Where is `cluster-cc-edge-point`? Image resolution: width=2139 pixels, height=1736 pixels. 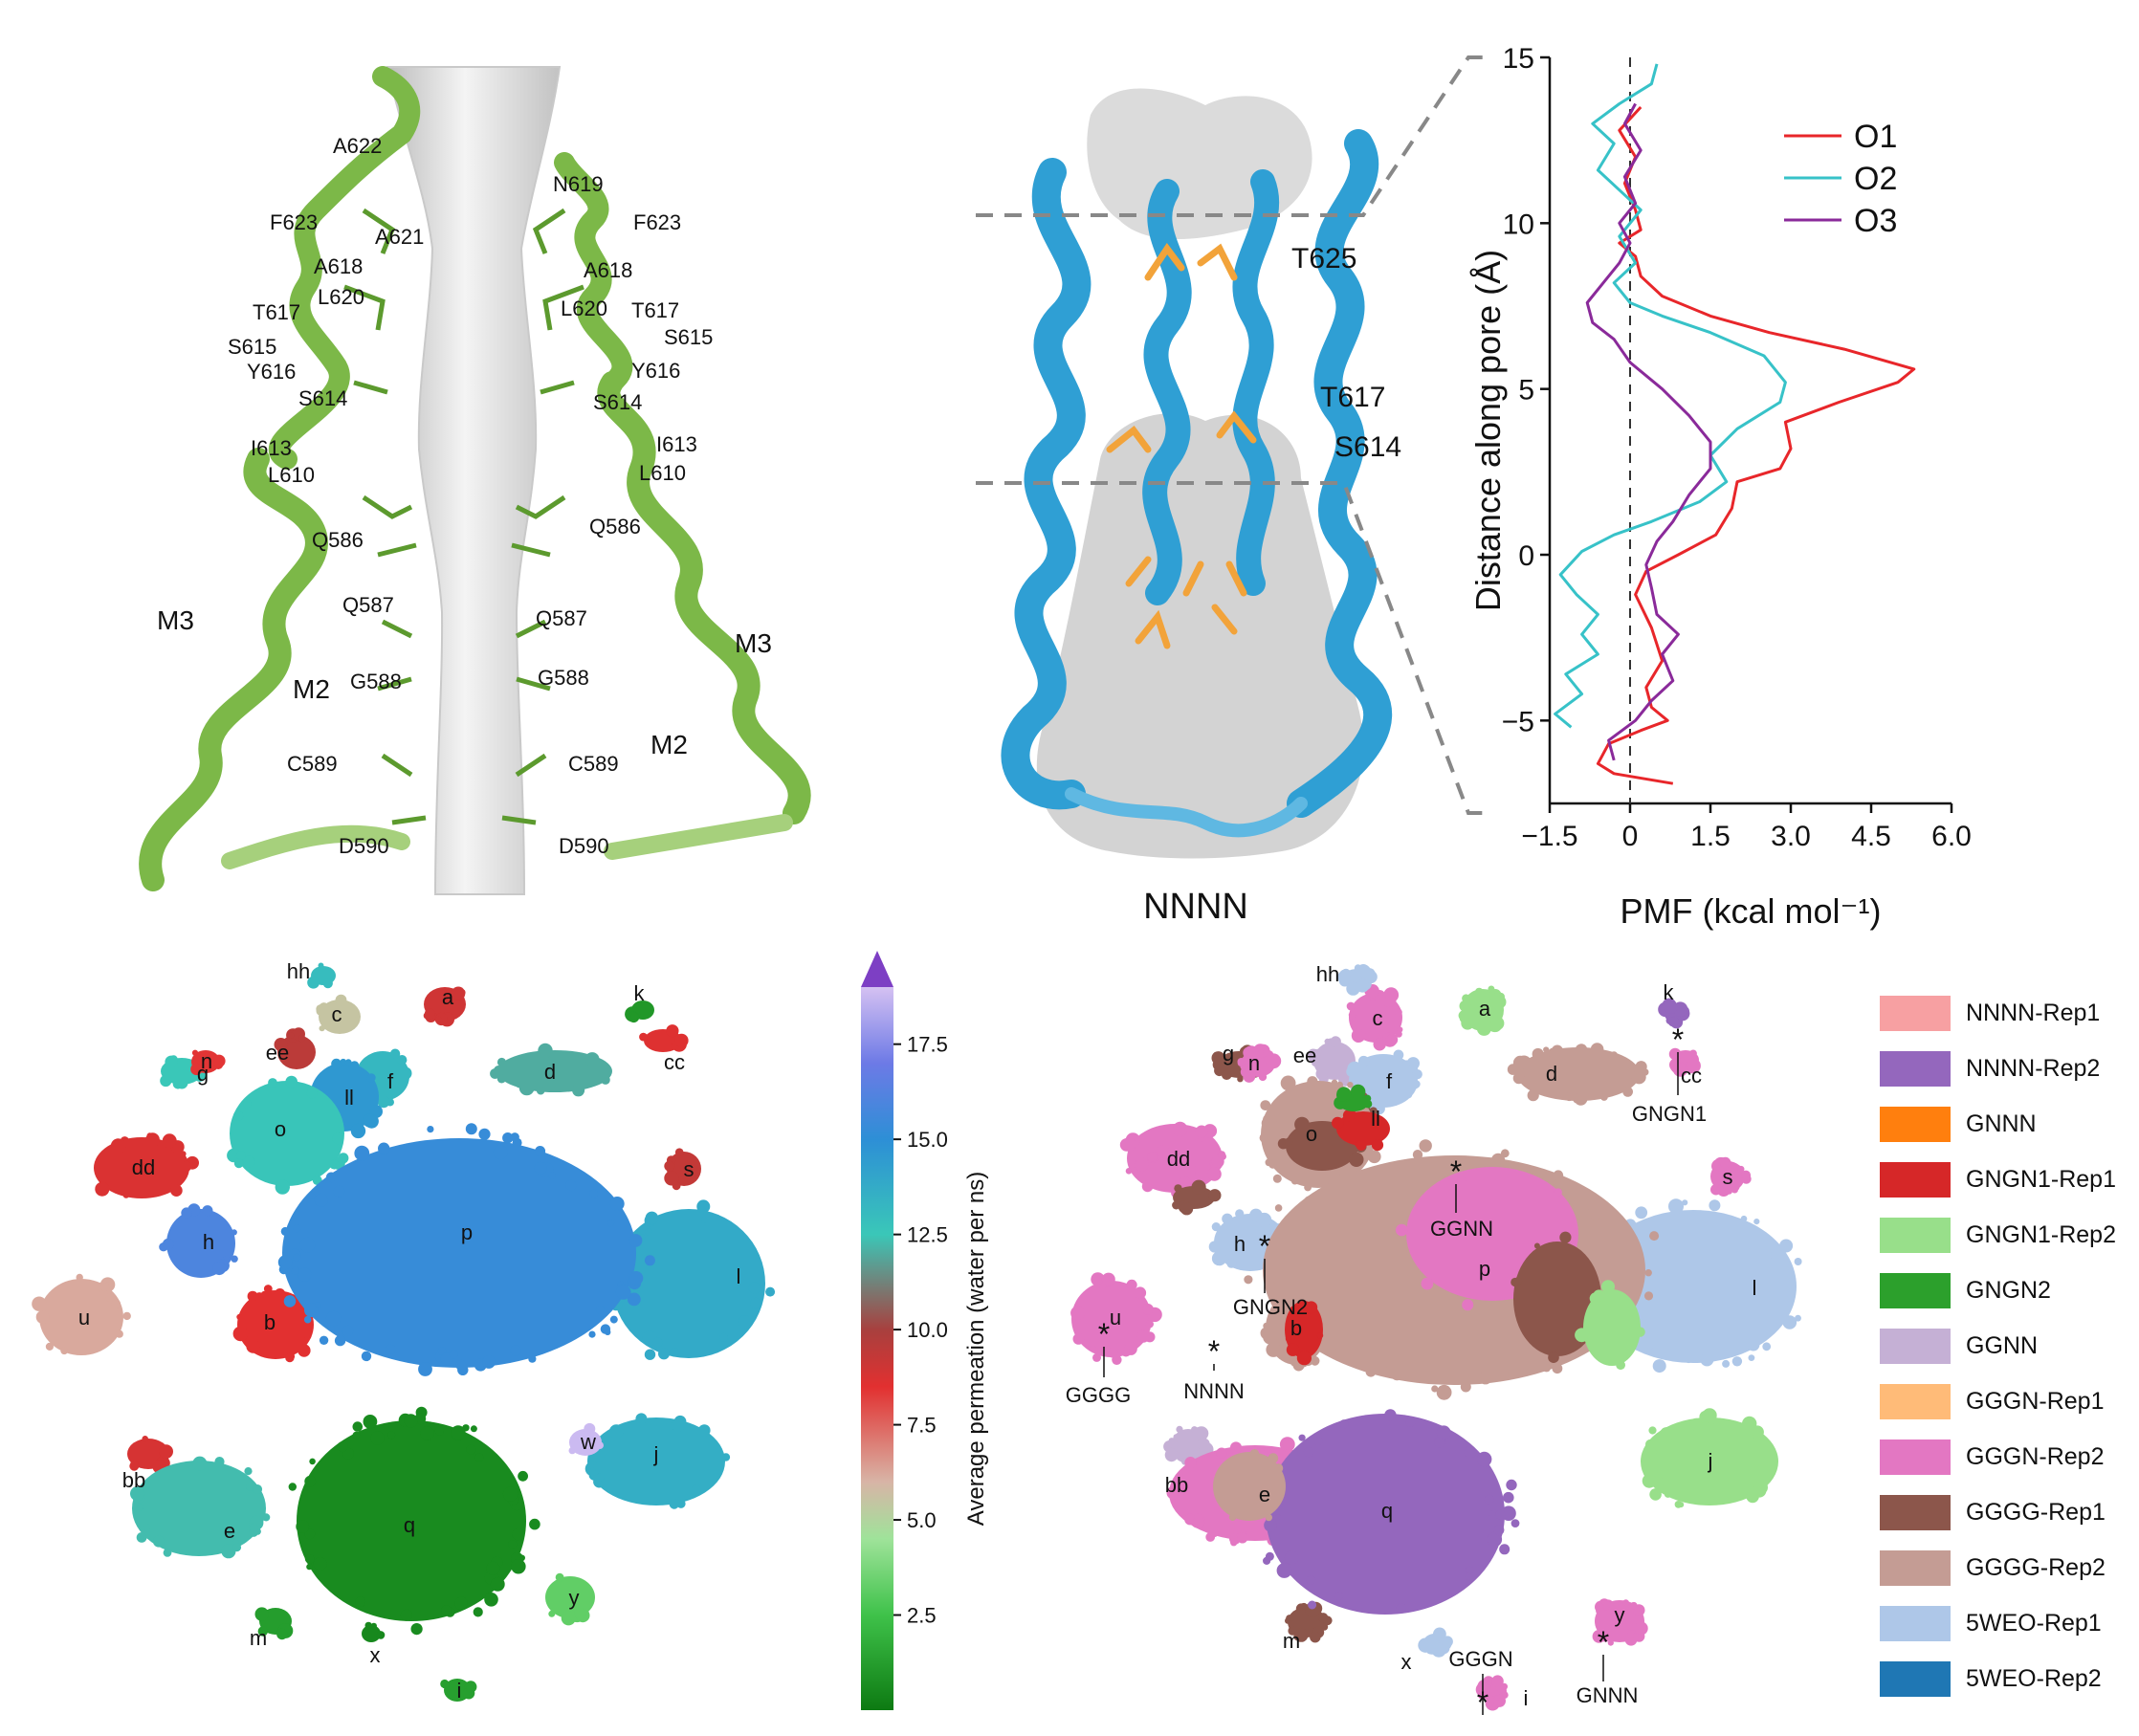
cluster-cc-edge-point is located at coordinates (1693, 1053).